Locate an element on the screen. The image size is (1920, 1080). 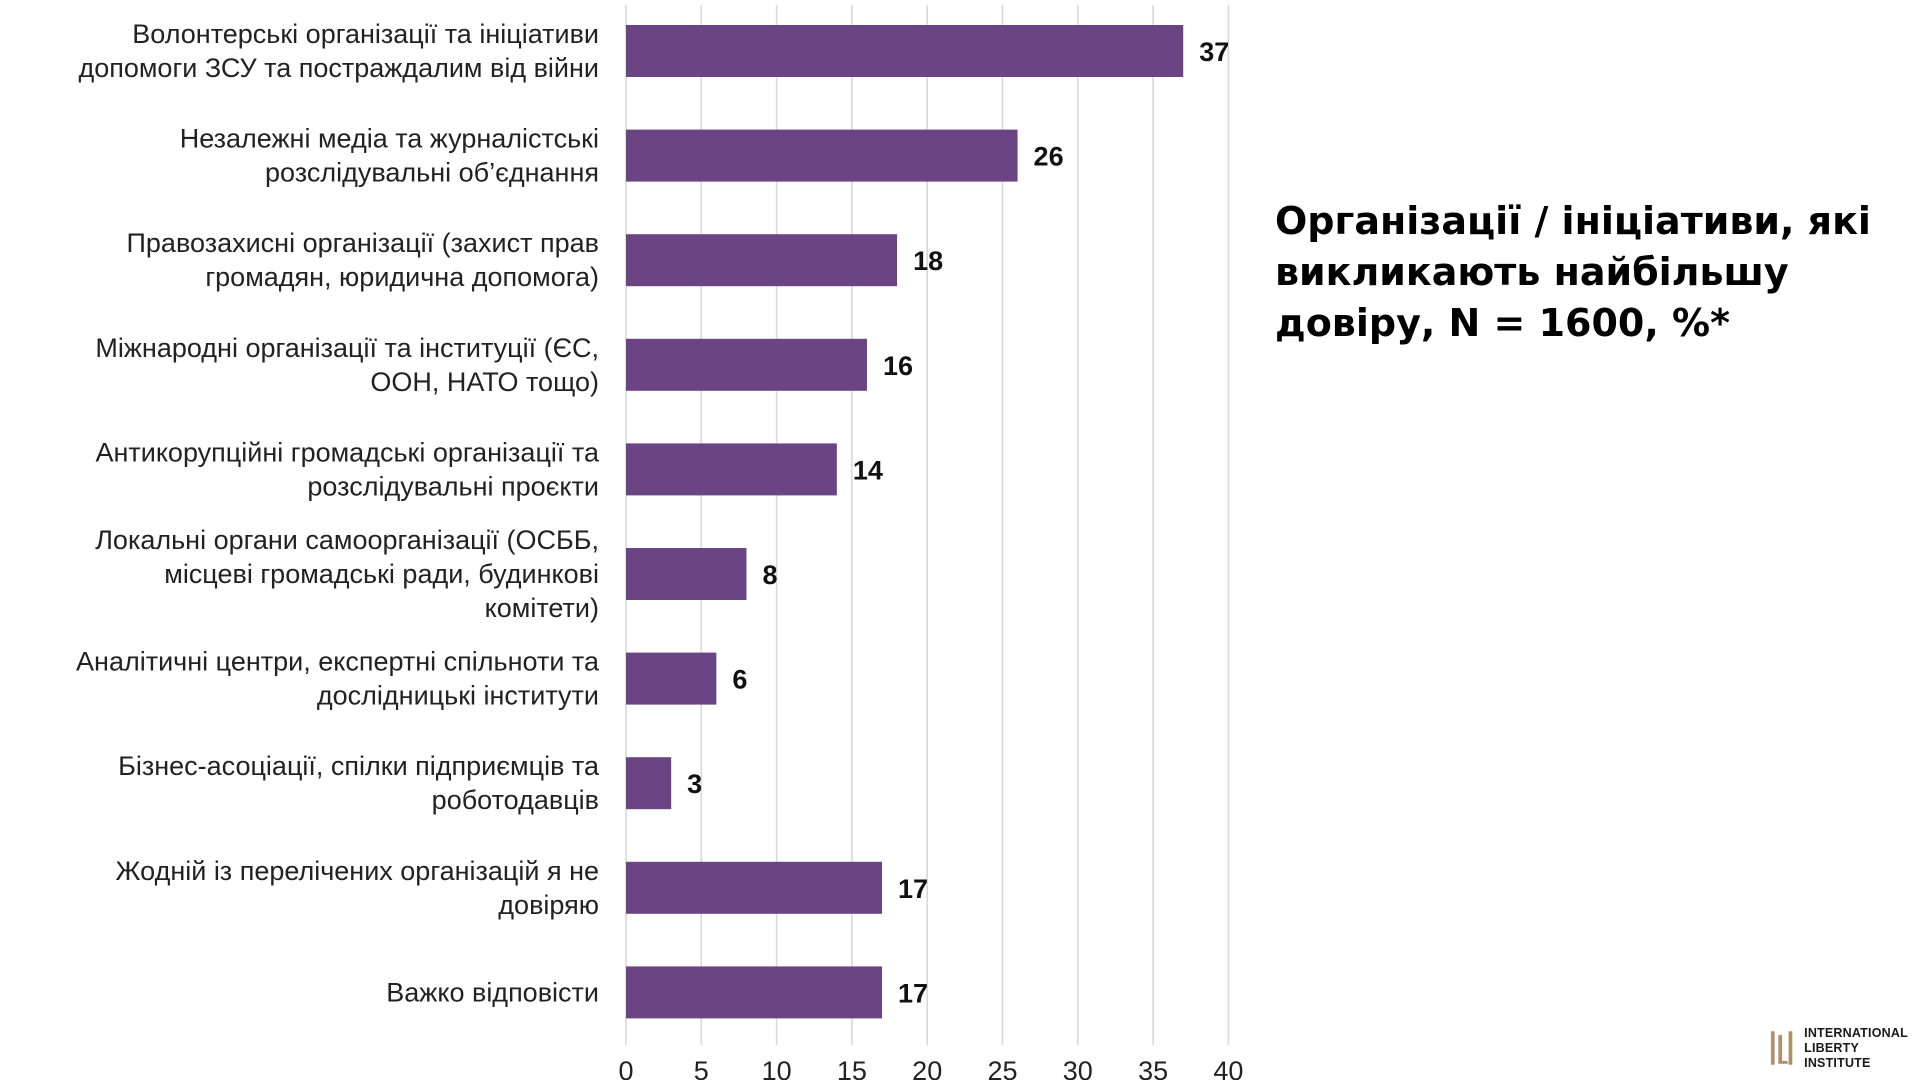
x-axis-ticks: 0 5 10 15 20 25 30 35 40 is located at coordinates (930, 1068).